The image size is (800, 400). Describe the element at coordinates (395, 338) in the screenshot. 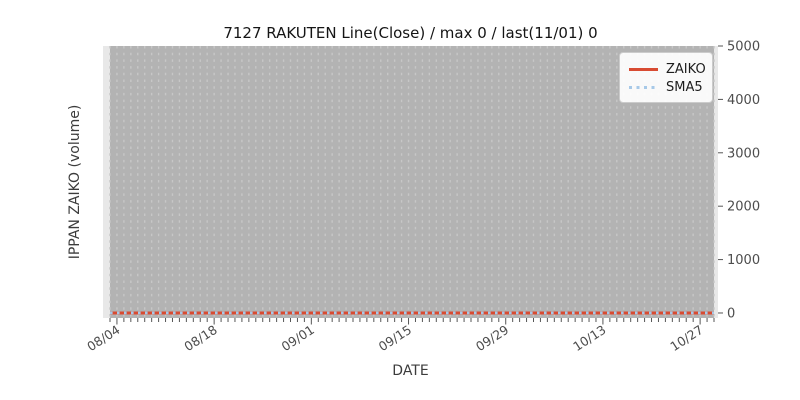

I see `x-tick-label: 09/15` at that location.